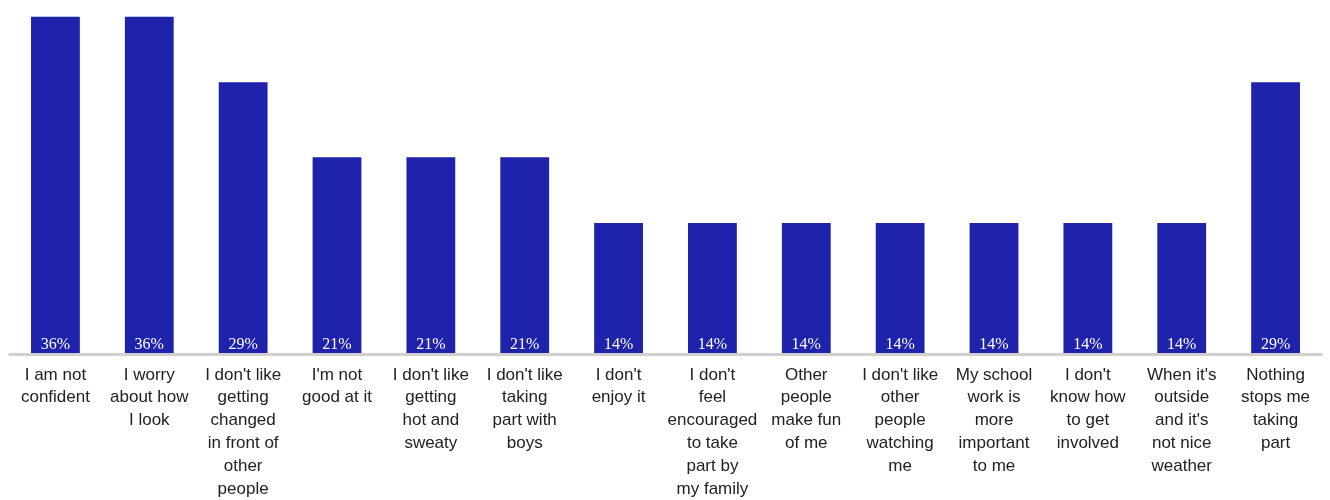 This screenshot has height=500, width=1330. What do you see at coordinates (1088, 408) in the screenshot?
I see `x-tick-label: I don't know how to get involved` at bounding box center [1088, 408].